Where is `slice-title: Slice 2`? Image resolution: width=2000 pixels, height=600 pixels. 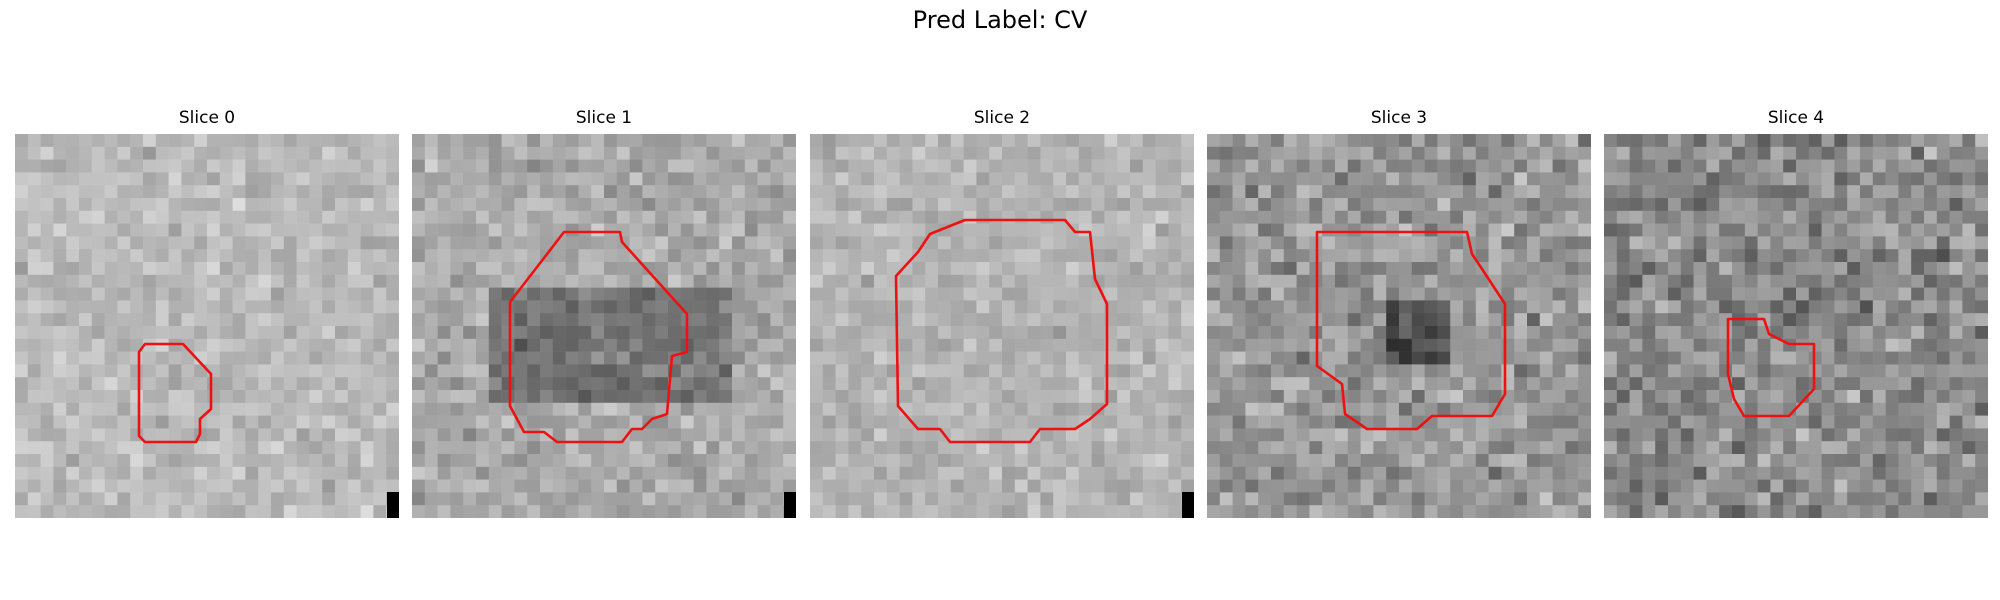 slice-title: Slice 2 is located at coordinates (1002, 118).